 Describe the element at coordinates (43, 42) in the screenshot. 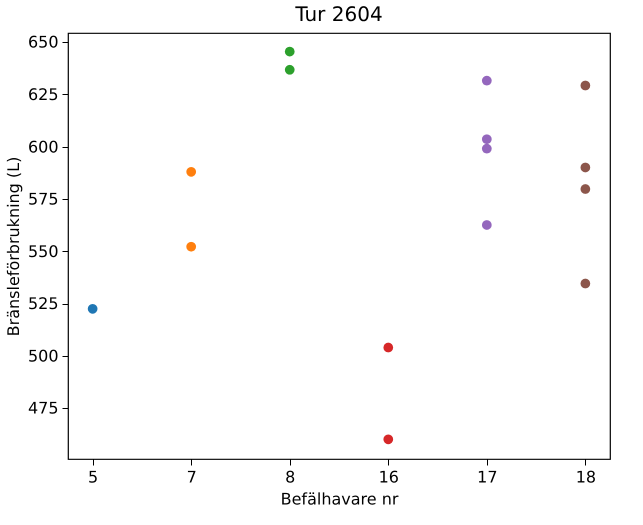

I see `y-tick-label: 650` at that location.